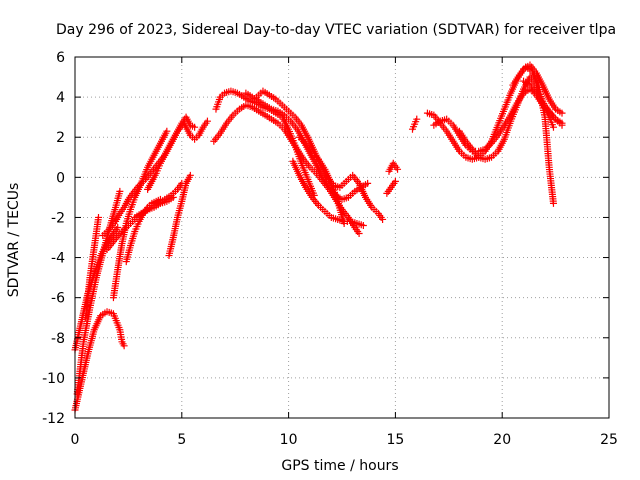 This screenshot has height=480, width=640. What do you see at coordinates (58, 339) in the screenshot?
I see `y-tick-label: -8` at bounding box center [58, 339].